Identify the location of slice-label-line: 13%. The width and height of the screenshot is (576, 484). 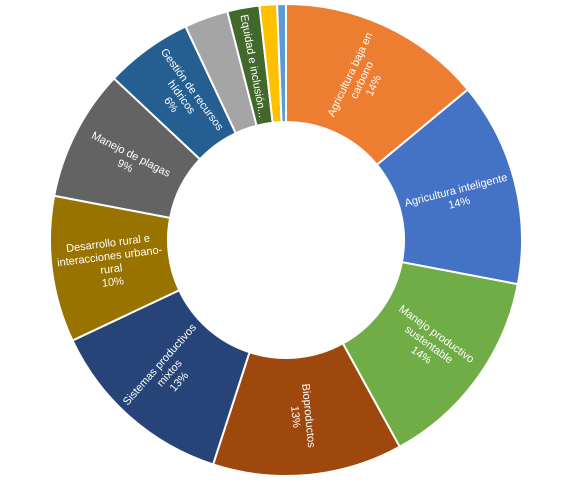
(295, 416).